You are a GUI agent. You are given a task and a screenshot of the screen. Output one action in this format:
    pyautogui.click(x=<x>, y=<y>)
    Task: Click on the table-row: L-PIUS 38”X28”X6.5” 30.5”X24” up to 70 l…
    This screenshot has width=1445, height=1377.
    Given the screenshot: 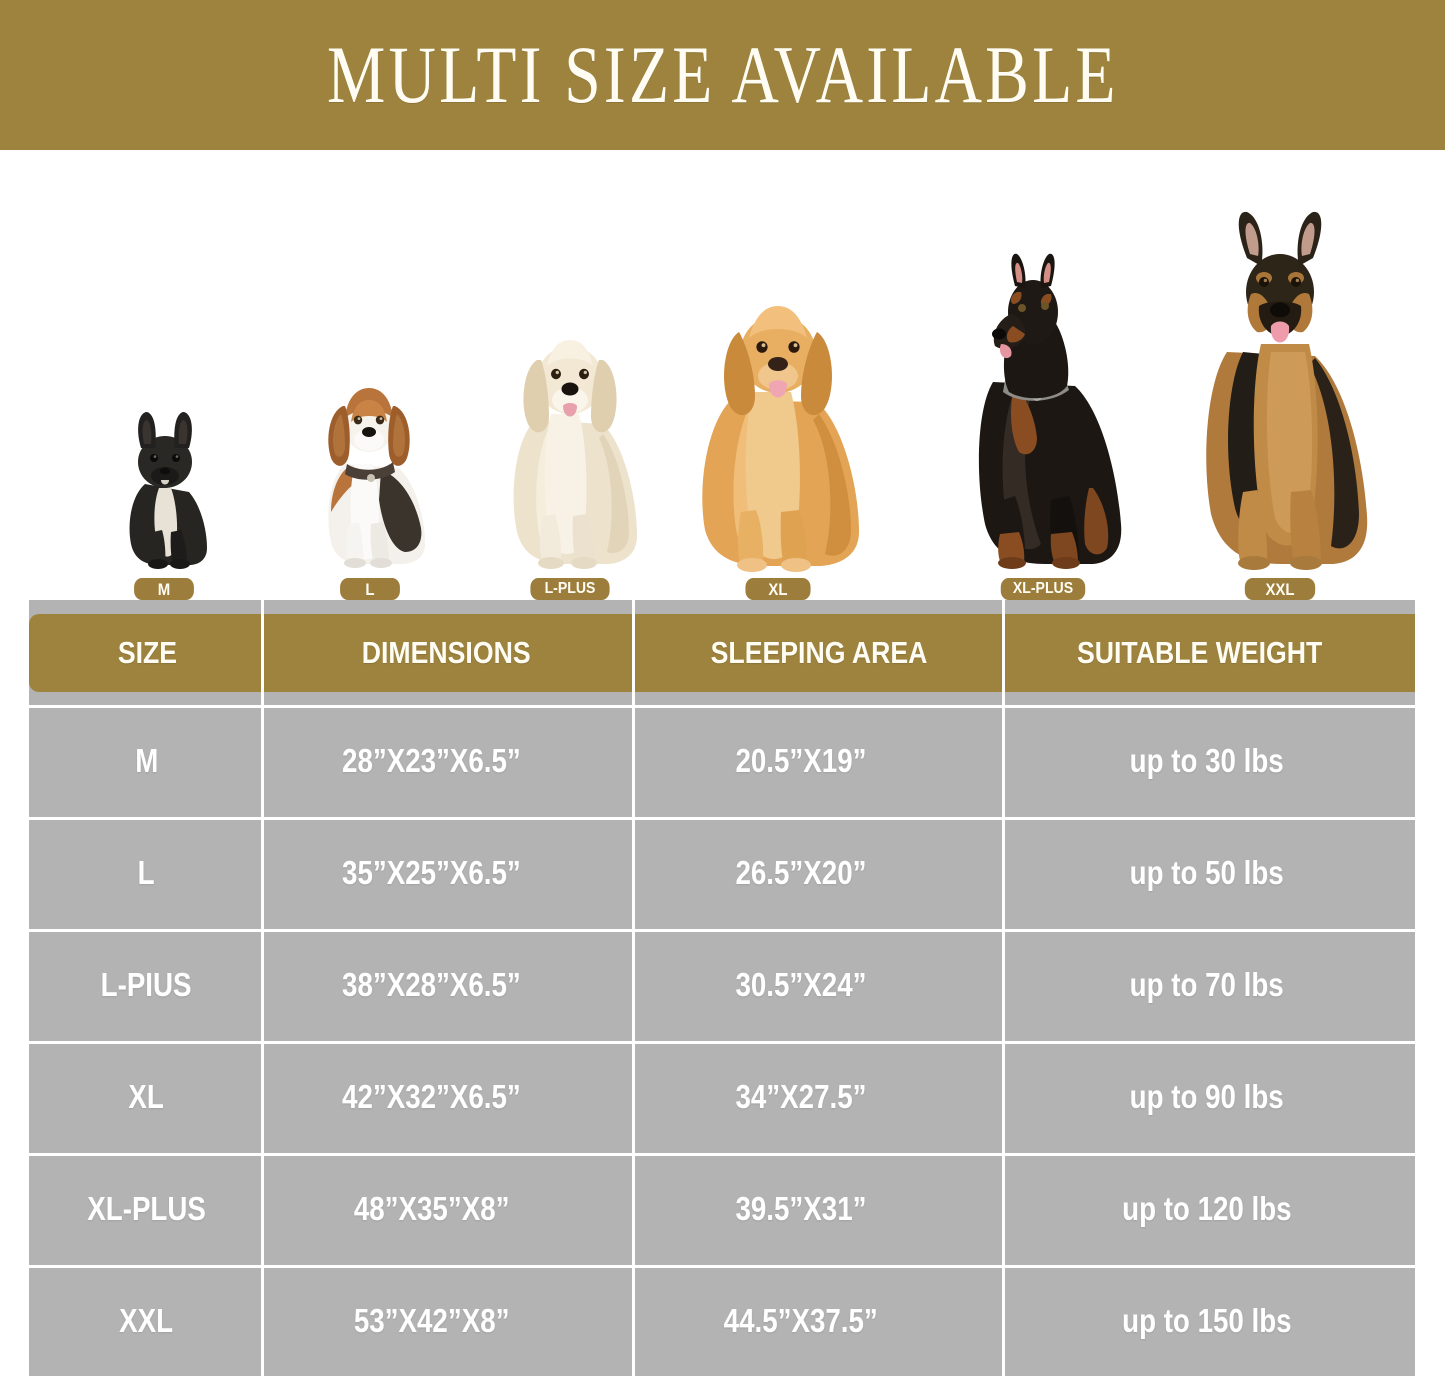 What is the action you would take?
    pyautogui.click(x=722, y=985)
    